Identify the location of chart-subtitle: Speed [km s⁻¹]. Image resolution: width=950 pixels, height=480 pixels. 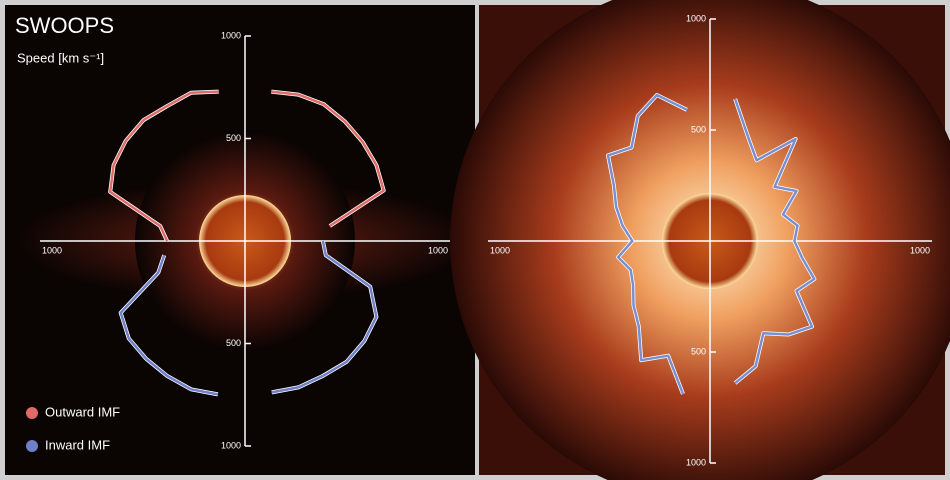
(60, 57).